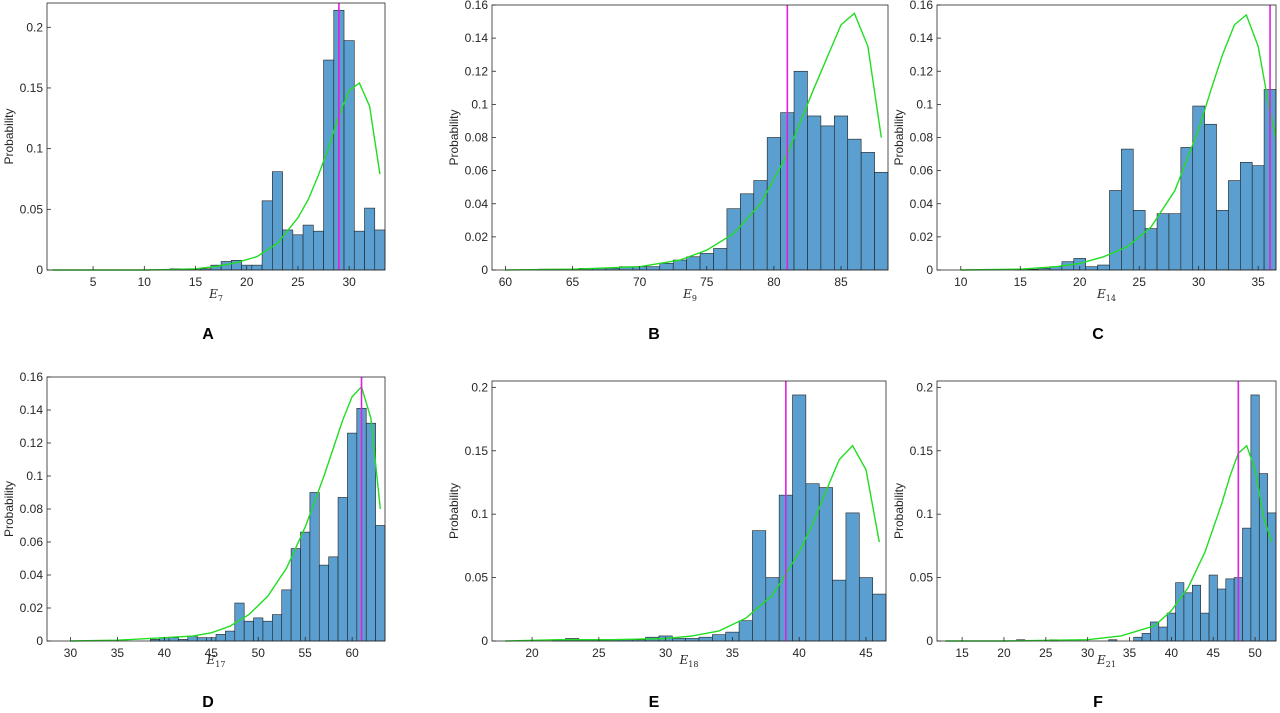  What do you see at coordinates (1098, 334) in the screenshot?
I see `panel-label-c: C` at bounding box center [1098, 334].